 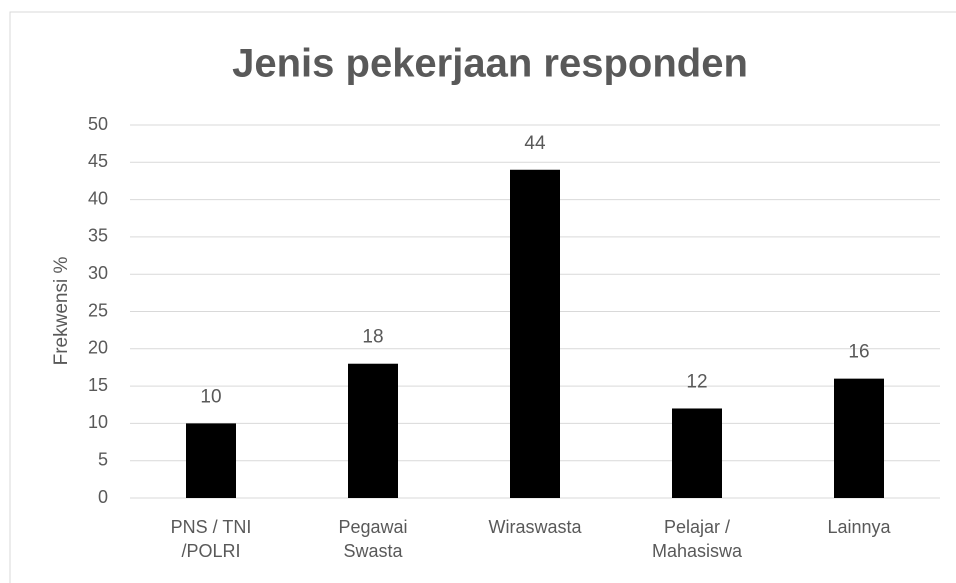 I want to click on y-tick-label: 30, so click(x=98, y=273).